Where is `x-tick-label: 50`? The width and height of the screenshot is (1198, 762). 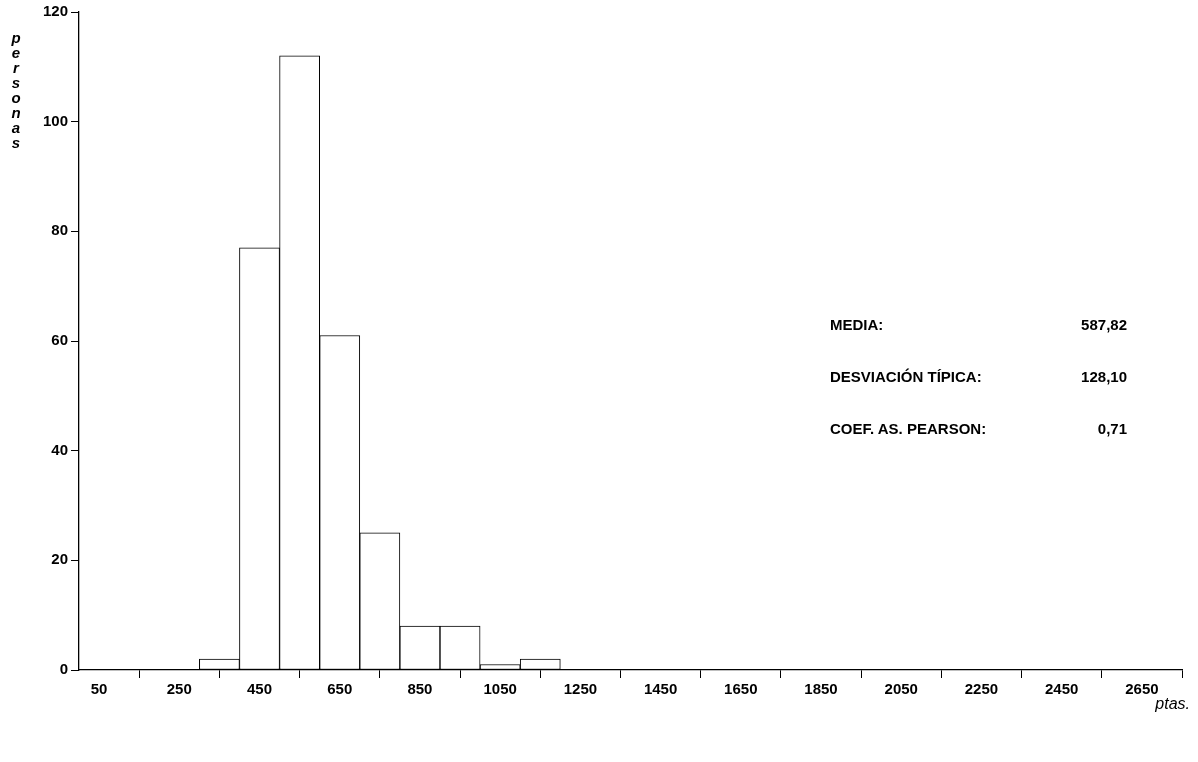 x-tick-label: 50 is located at coordinates (99, 689).